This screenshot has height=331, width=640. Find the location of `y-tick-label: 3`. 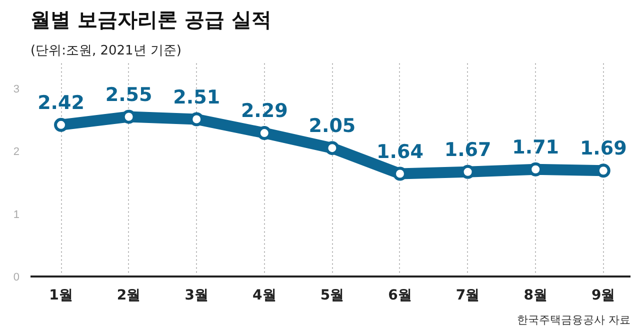

y-tick-label: 3 is located at coordinates (16, 90).